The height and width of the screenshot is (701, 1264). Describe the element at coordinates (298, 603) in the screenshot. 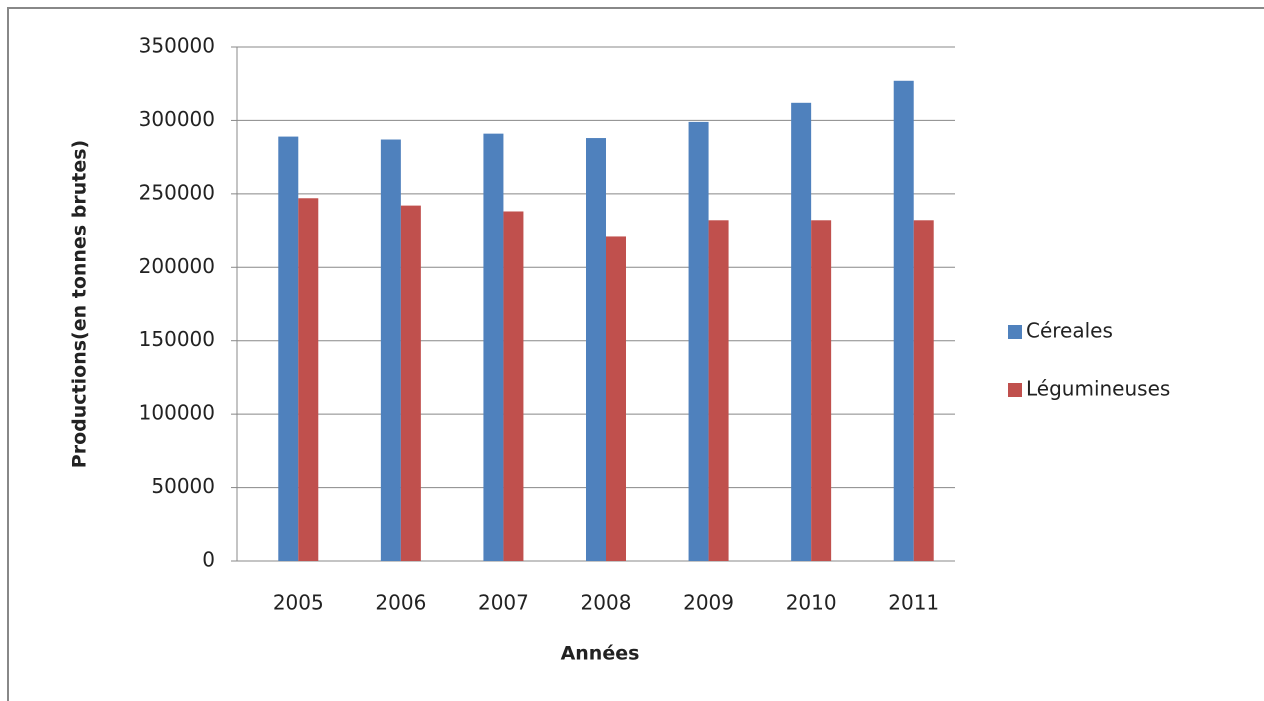

I see `x-tick-label: 2005` at that location.